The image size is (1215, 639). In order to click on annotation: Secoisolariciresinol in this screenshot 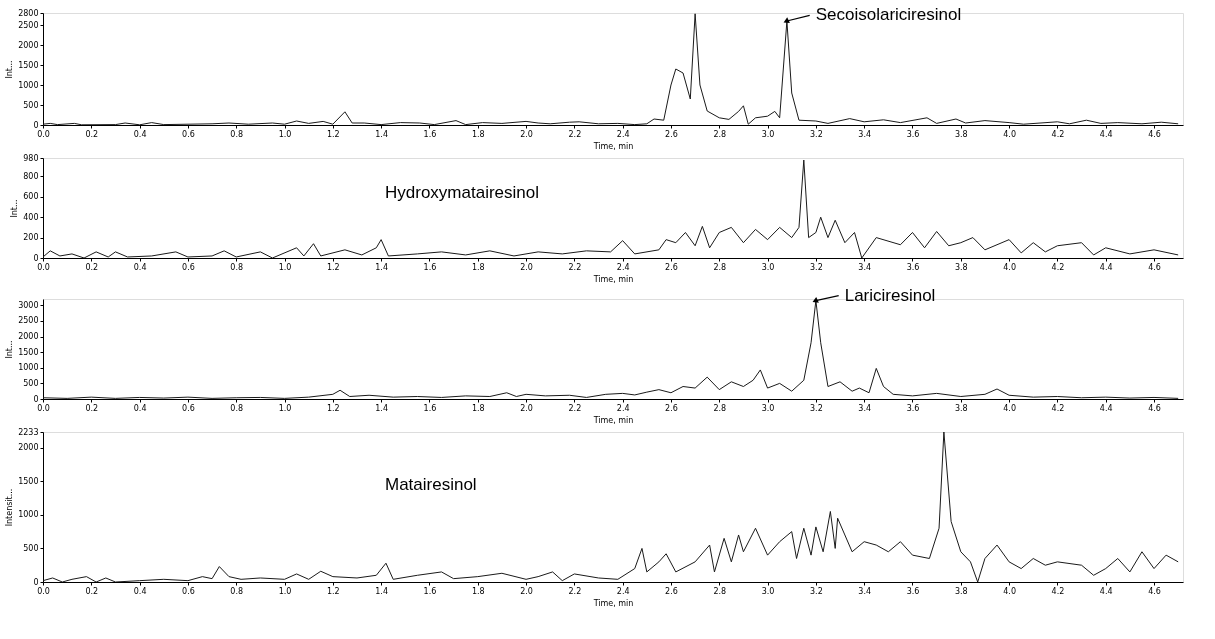, I will do `click(888, 15)`.